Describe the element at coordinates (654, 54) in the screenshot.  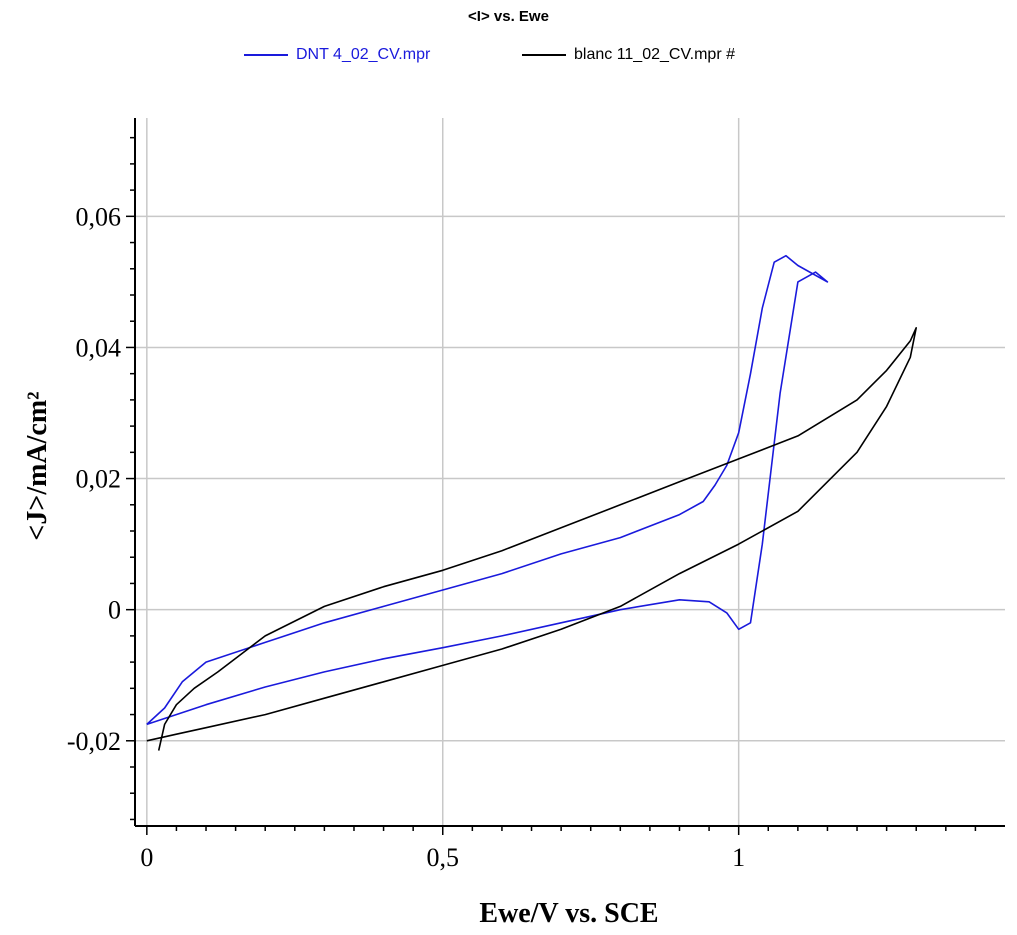
I see `legend-label-blanc: blanc 11_02_CV.mpr #` at that location.